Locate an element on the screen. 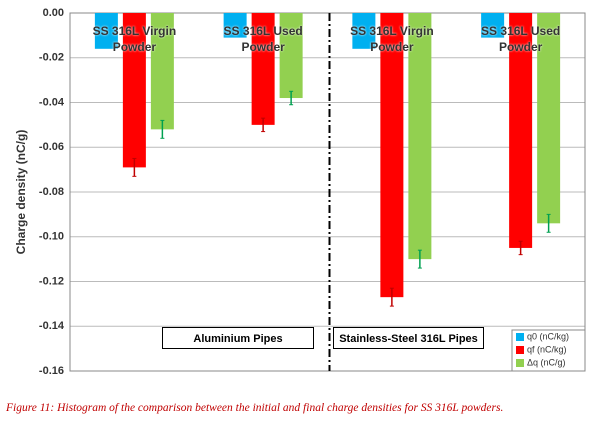 Image resolution: width=594 pixels, height=427 pixels. y-tick-label: -0.16 is located at coordinates (51, 371).